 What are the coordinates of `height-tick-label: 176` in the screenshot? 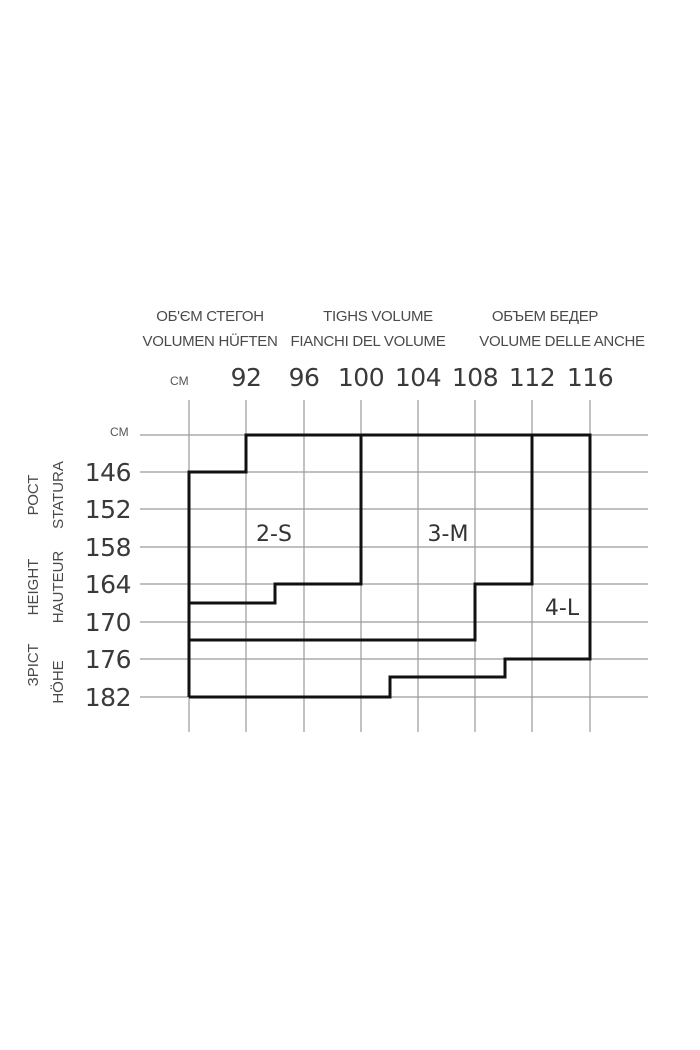 It's located at (108, 659).